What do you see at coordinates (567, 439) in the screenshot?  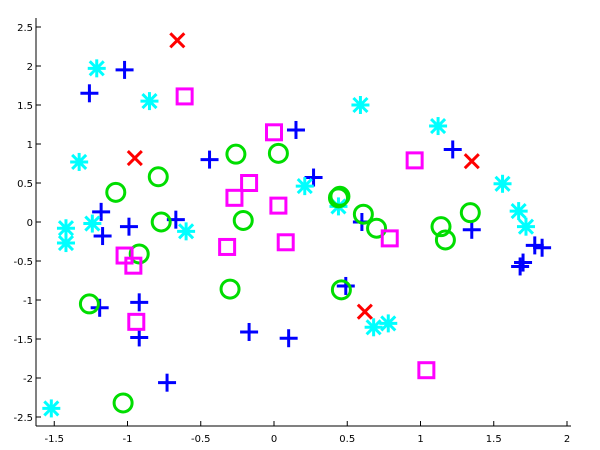 I see `x-tick-label: 2` at bounding box center [567, 439].